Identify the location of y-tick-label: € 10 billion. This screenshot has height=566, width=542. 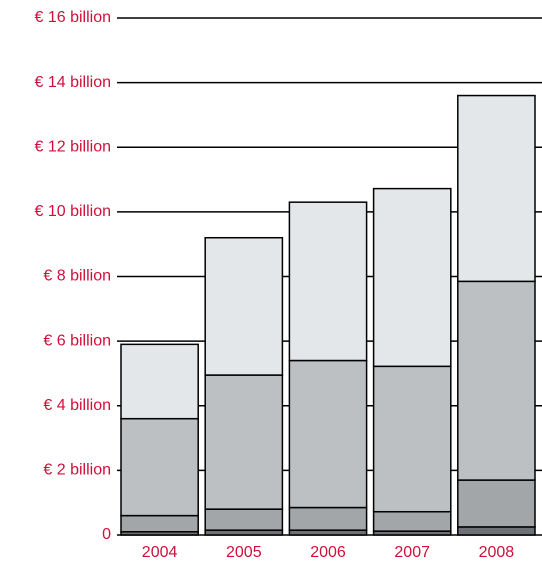
(73, 211).